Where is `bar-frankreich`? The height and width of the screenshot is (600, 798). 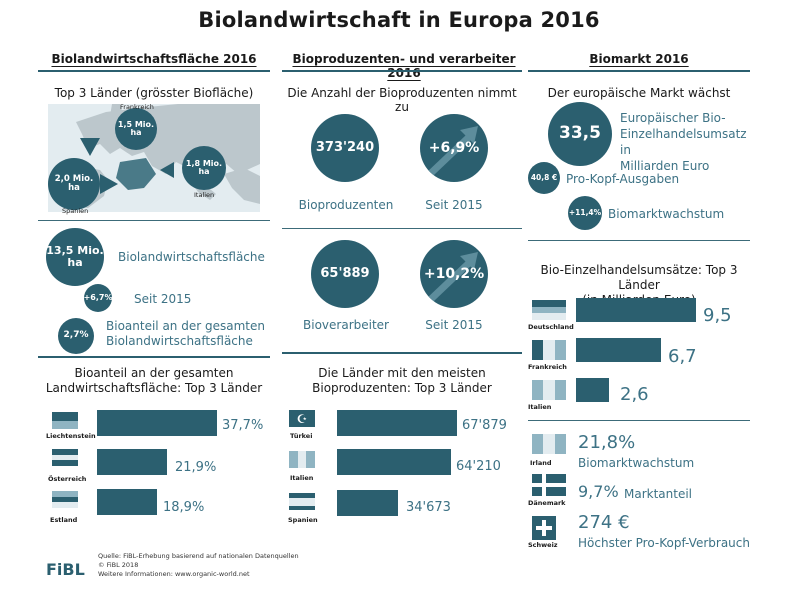
bar-frankreich is located at coordinates (618, 350).